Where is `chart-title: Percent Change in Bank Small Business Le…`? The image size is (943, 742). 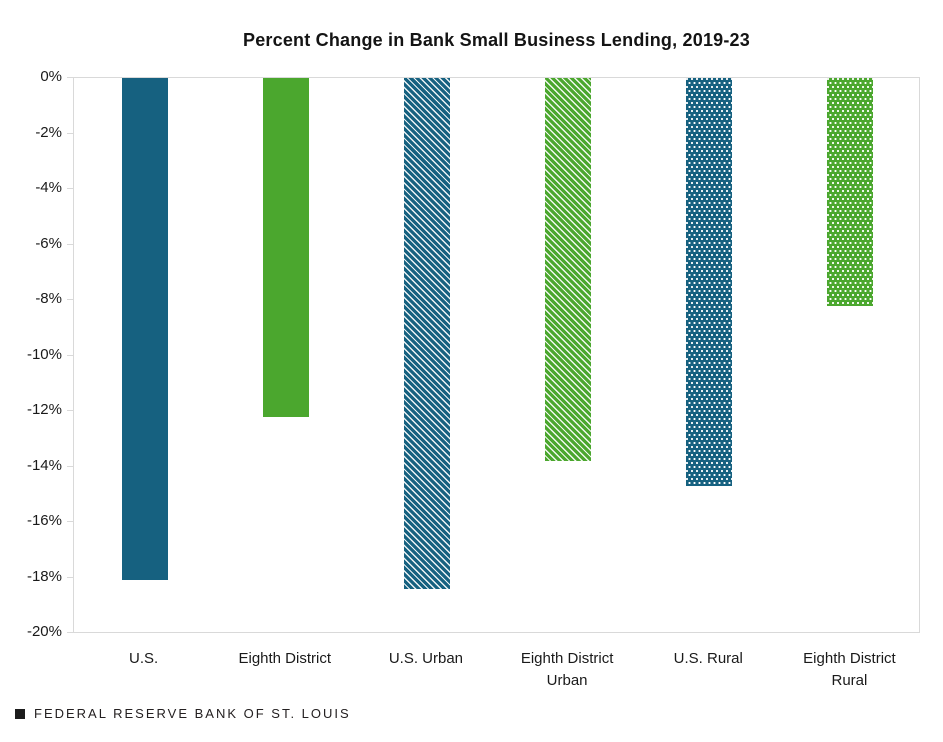
chart-title: Percent Change in Bank Small Business Le… is located at coordinates (496, 40).